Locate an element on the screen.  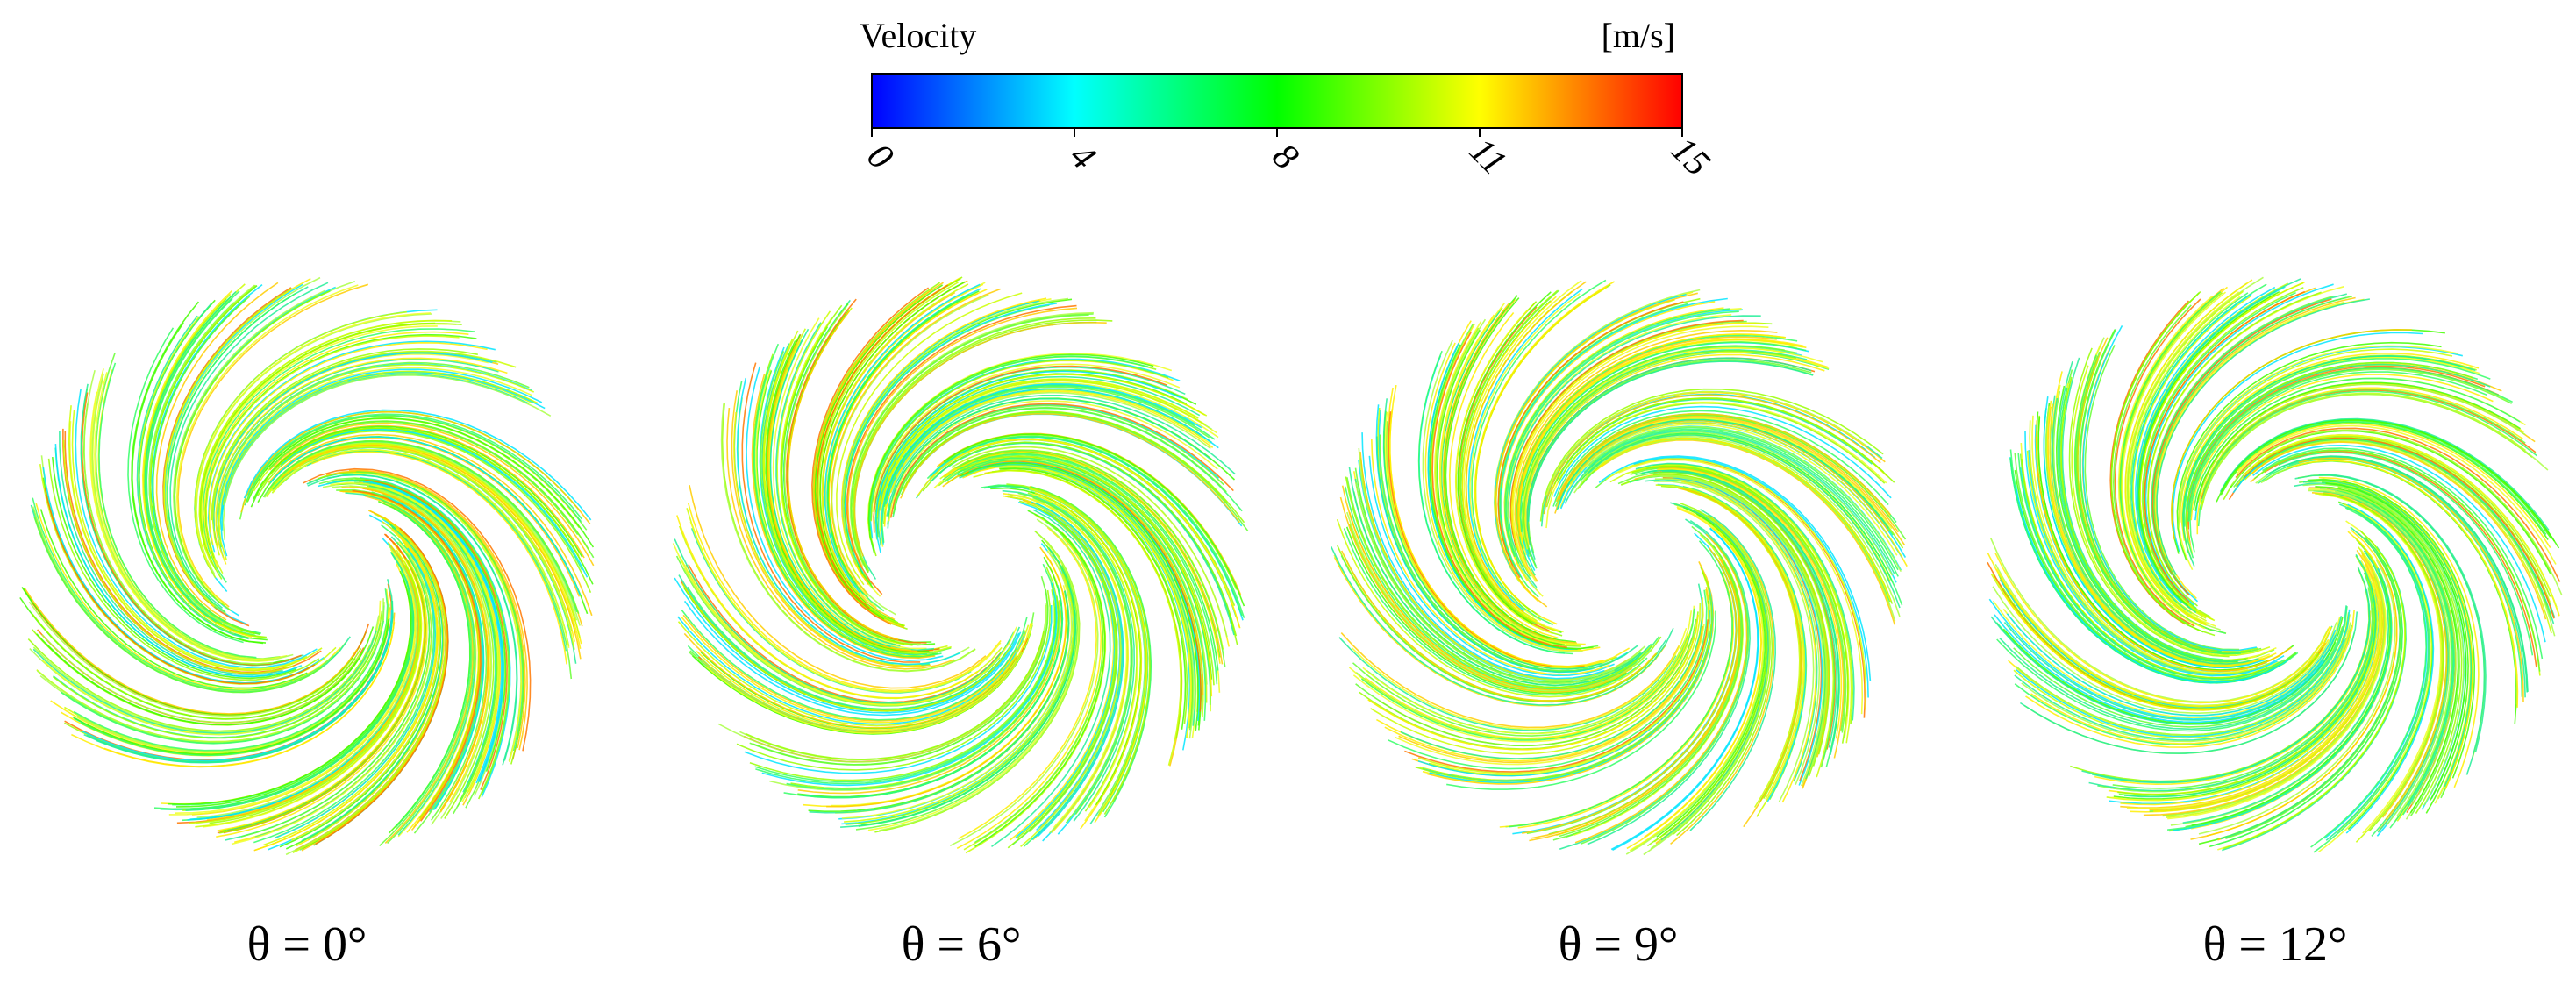
panel-label: θ = 0° is located at coordinates (307, 944).